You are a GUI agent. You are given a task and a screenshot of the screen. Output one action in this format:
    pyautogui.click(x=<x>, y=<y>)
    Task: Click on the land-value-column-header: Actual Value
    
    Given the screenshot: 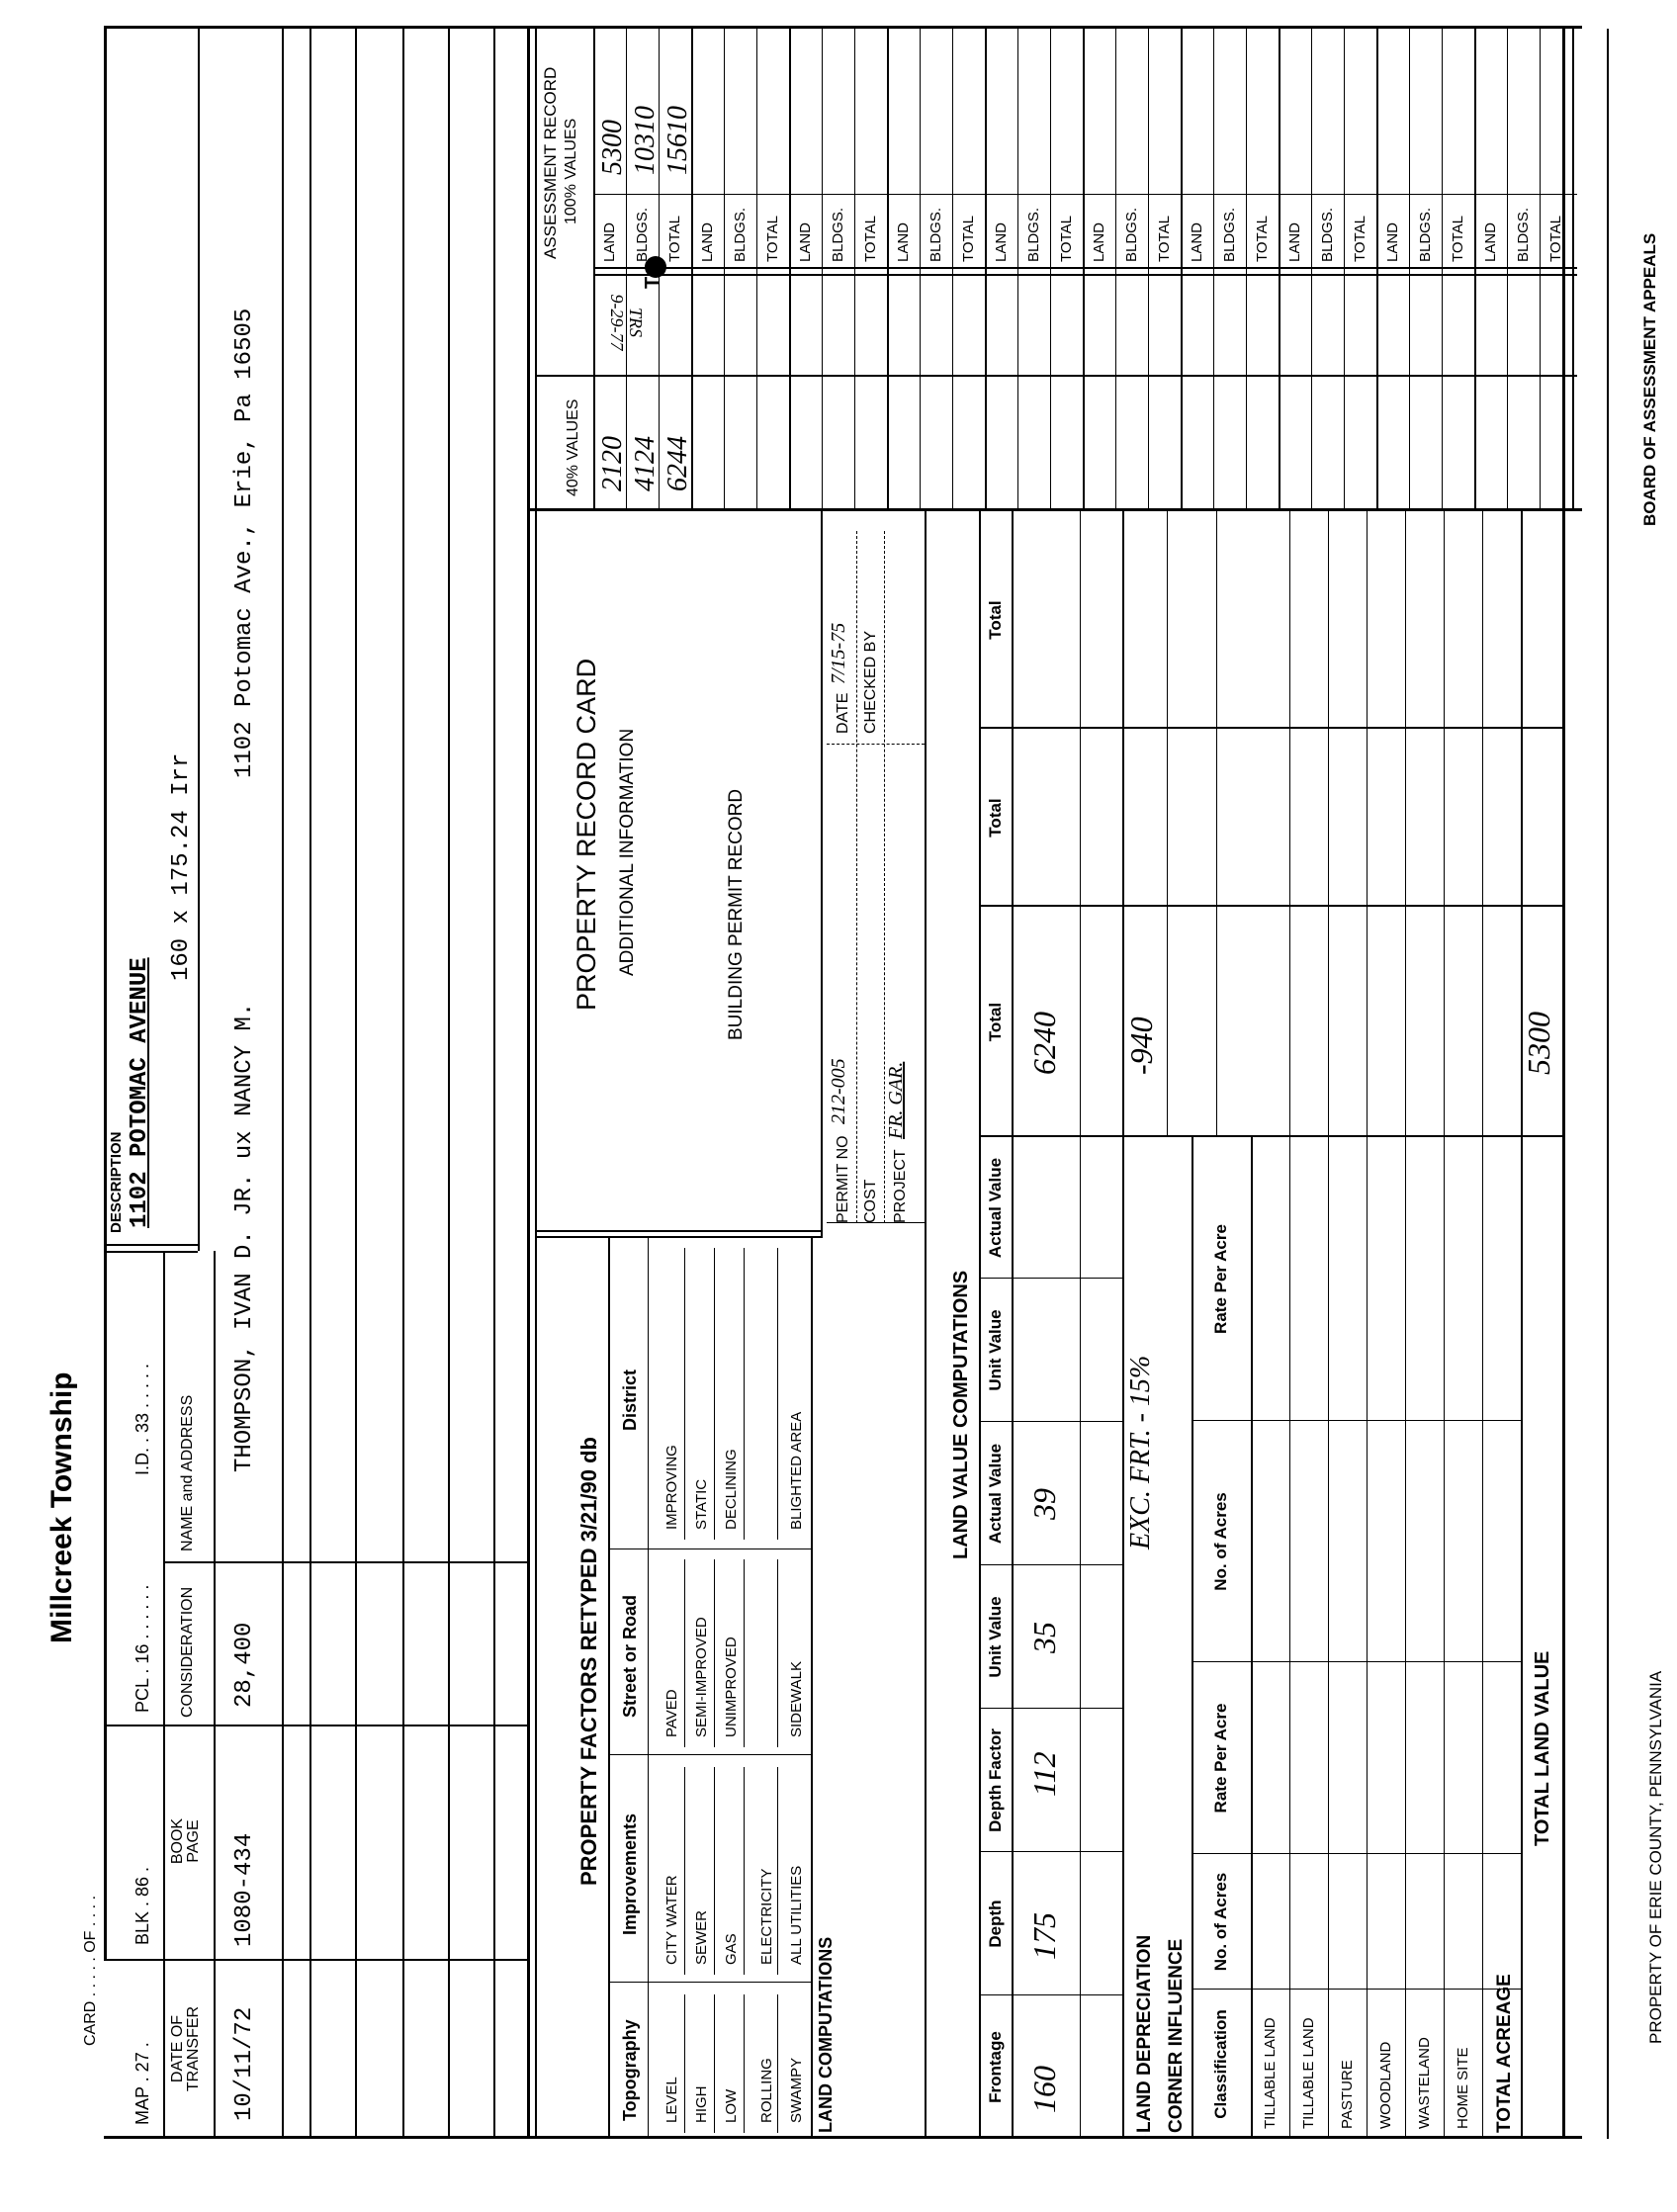 What is the action you would take?
    pyautogui.click(x=995, y=1494)
    